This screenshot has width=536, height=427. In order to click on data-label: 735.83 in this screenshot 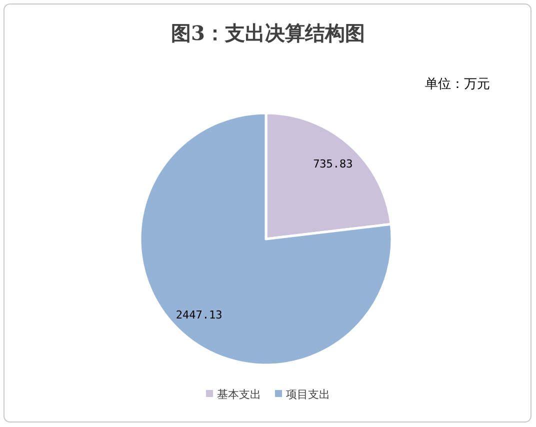, I will do `click(333, 164)`.